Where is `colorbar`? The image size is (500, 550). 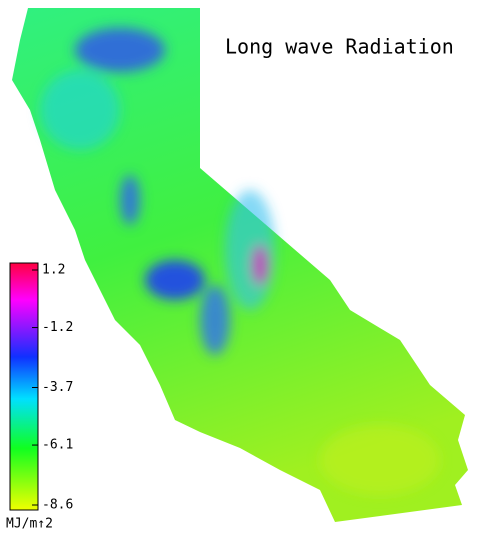
colorbar is located at coordinates (24, 386).